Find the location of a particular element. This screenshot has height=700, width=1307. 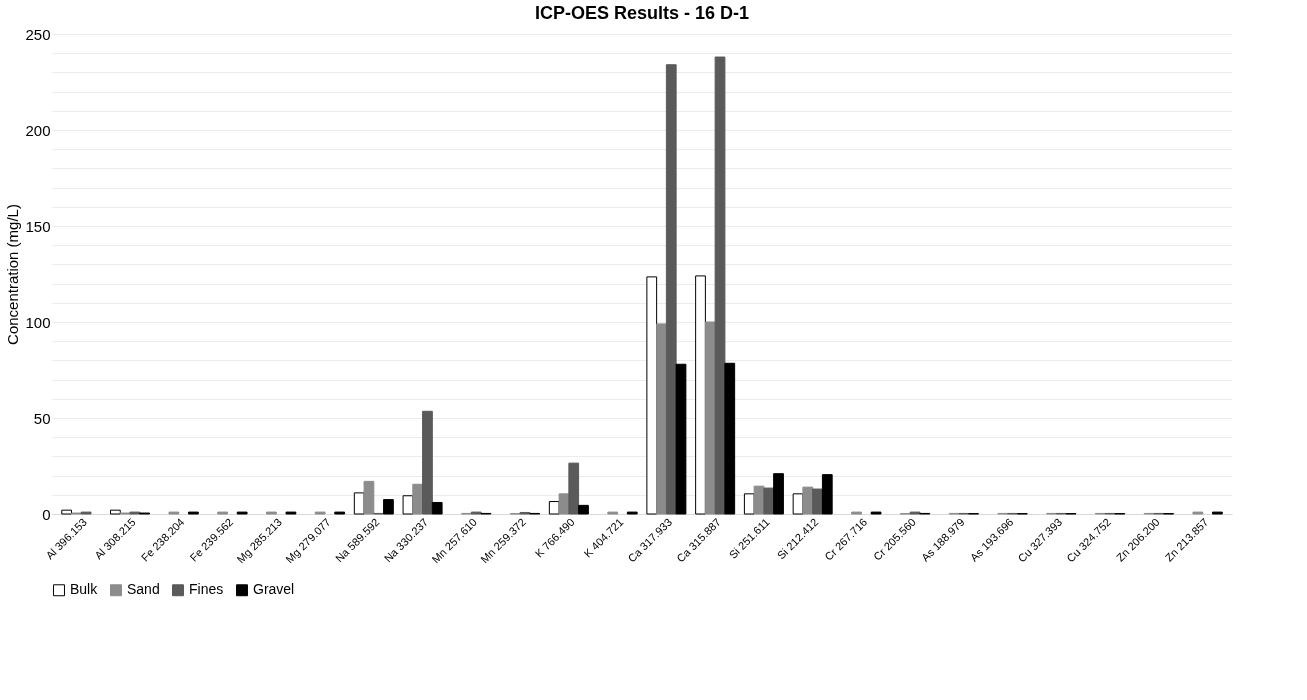

y-tick-label: 200 is located at coordinates (38, 130).